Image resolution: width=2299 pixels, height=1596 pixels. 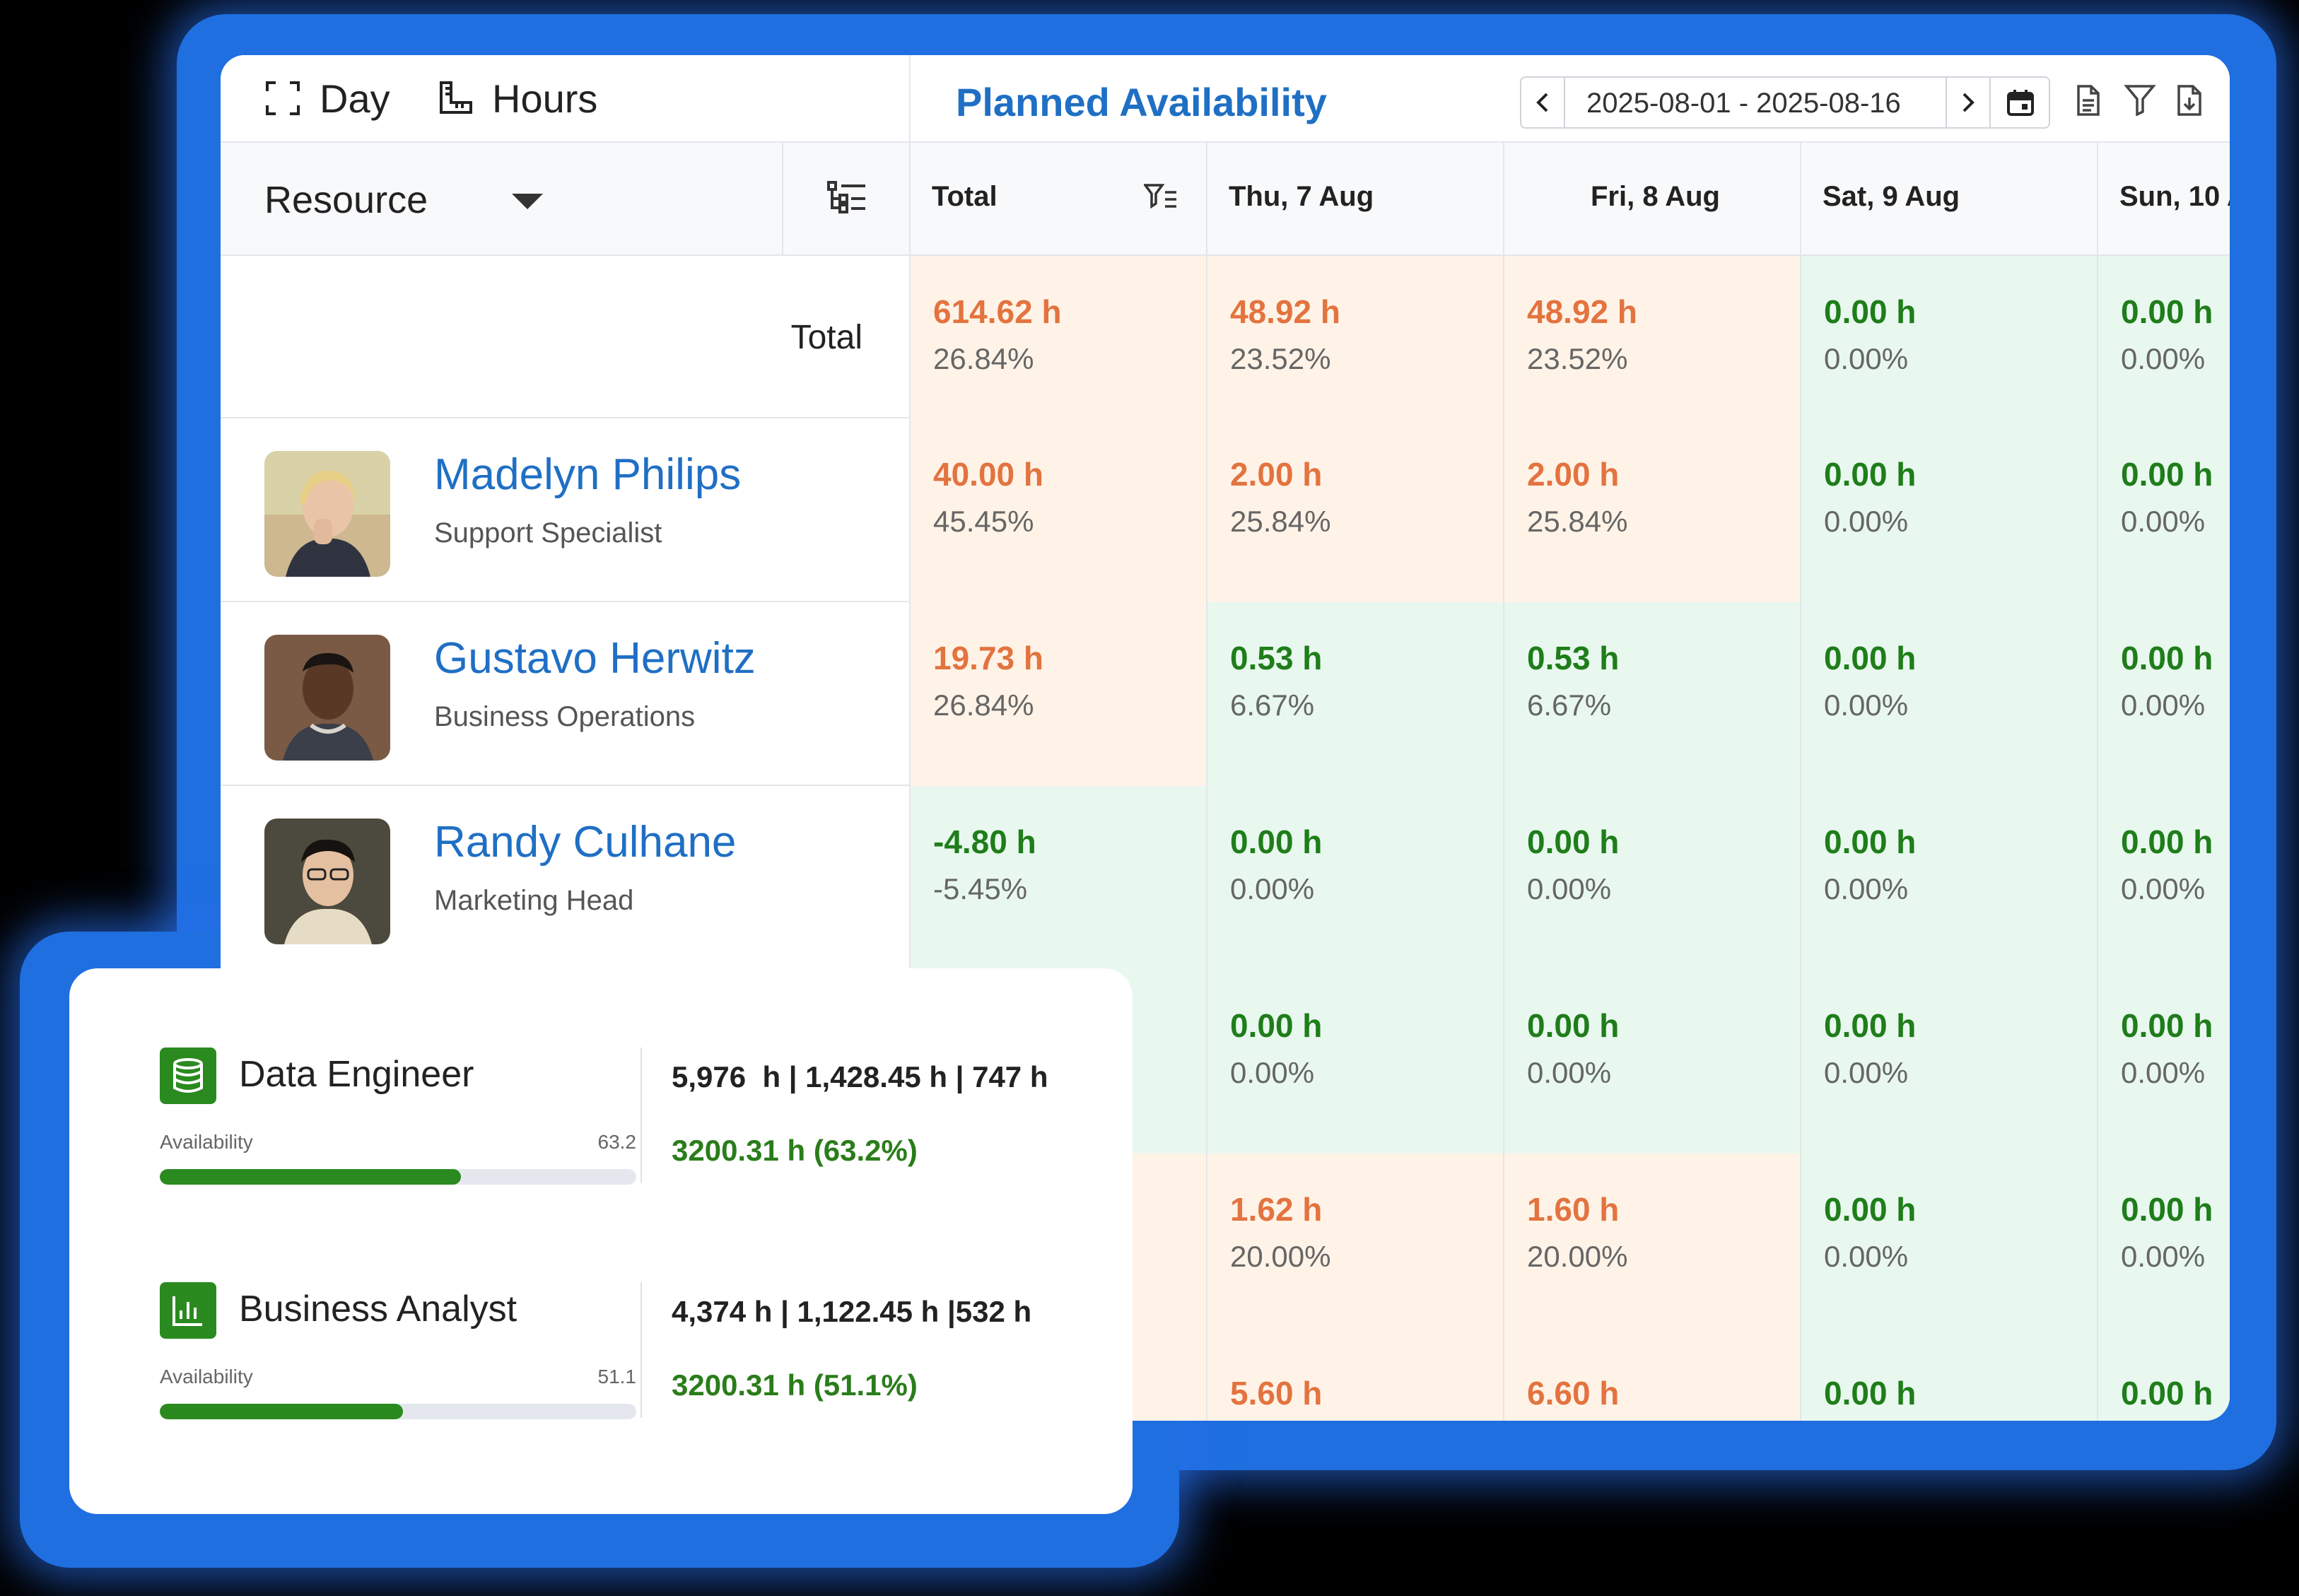 I want to click on resource-row: Randy Culhane Marketing Head, so click(x=565, y=878).